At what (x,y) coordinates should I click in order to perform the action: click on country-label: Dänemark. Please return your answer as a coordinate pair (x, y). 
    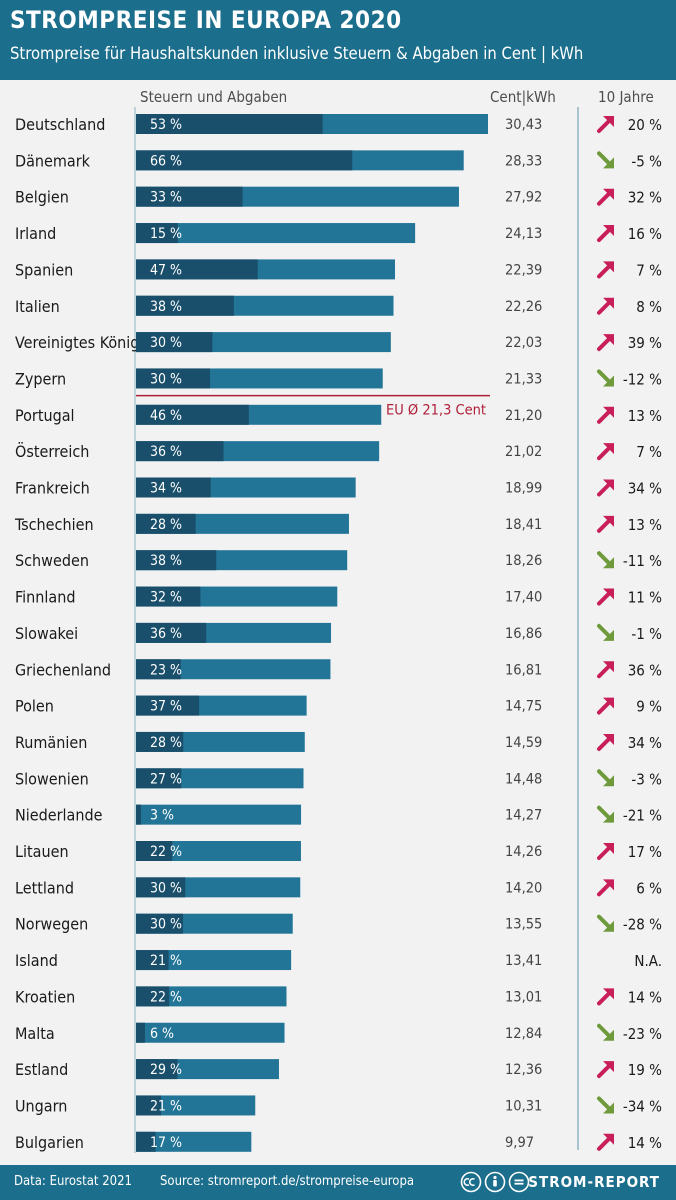
    Looking at the image, I should click on (53, 160).